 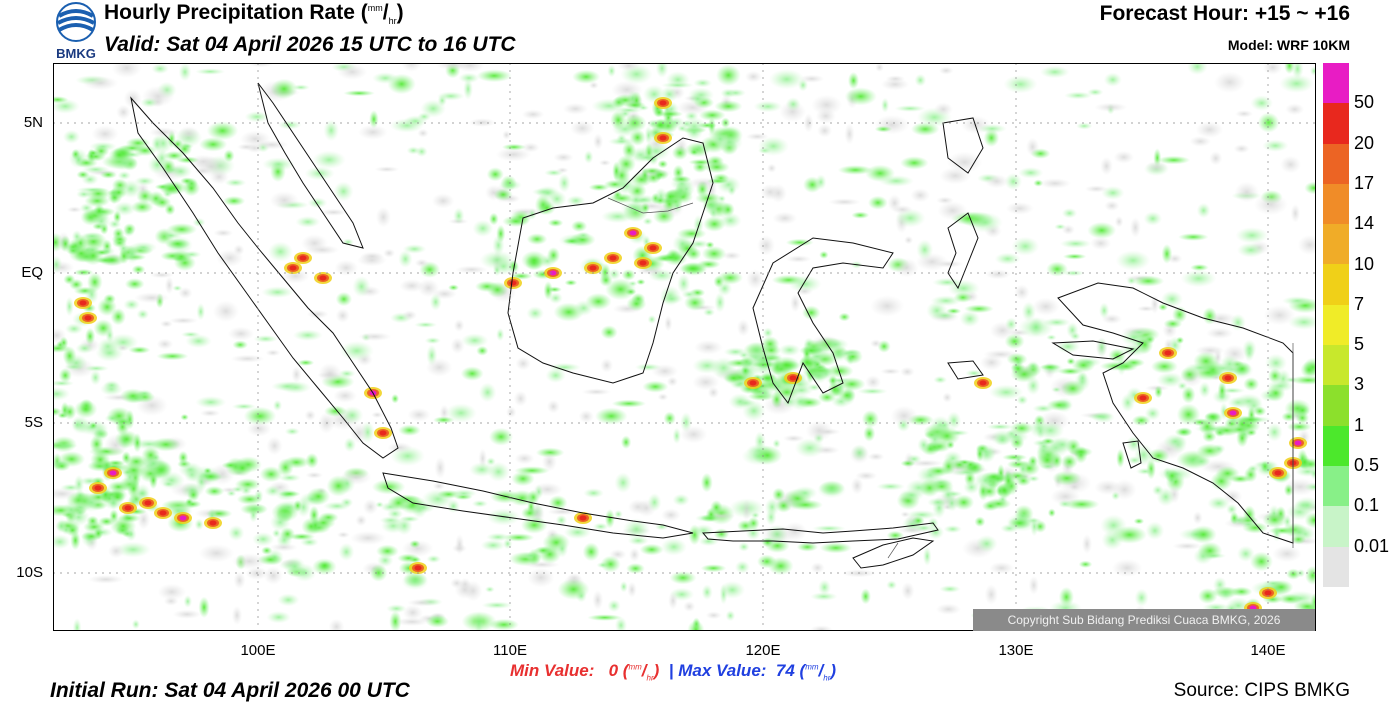 I want to click on lat-label-5s: 5S, so click(x=33, y=422).